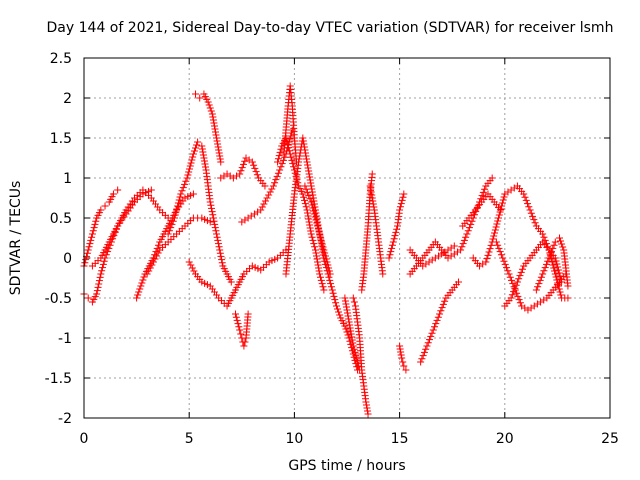 The width and height of the screenshot is (640, 480). I want to click on y-tick-label: 2.5, so click(61, 59).